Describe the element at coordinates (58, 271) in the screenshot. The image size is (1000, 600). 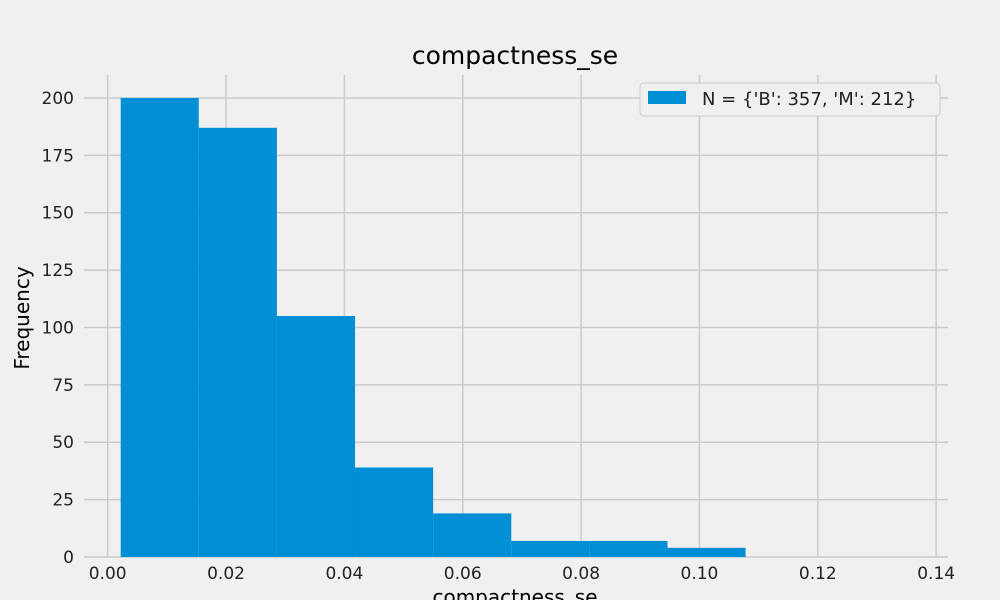
I see `y-tick-label: 125` at that location.